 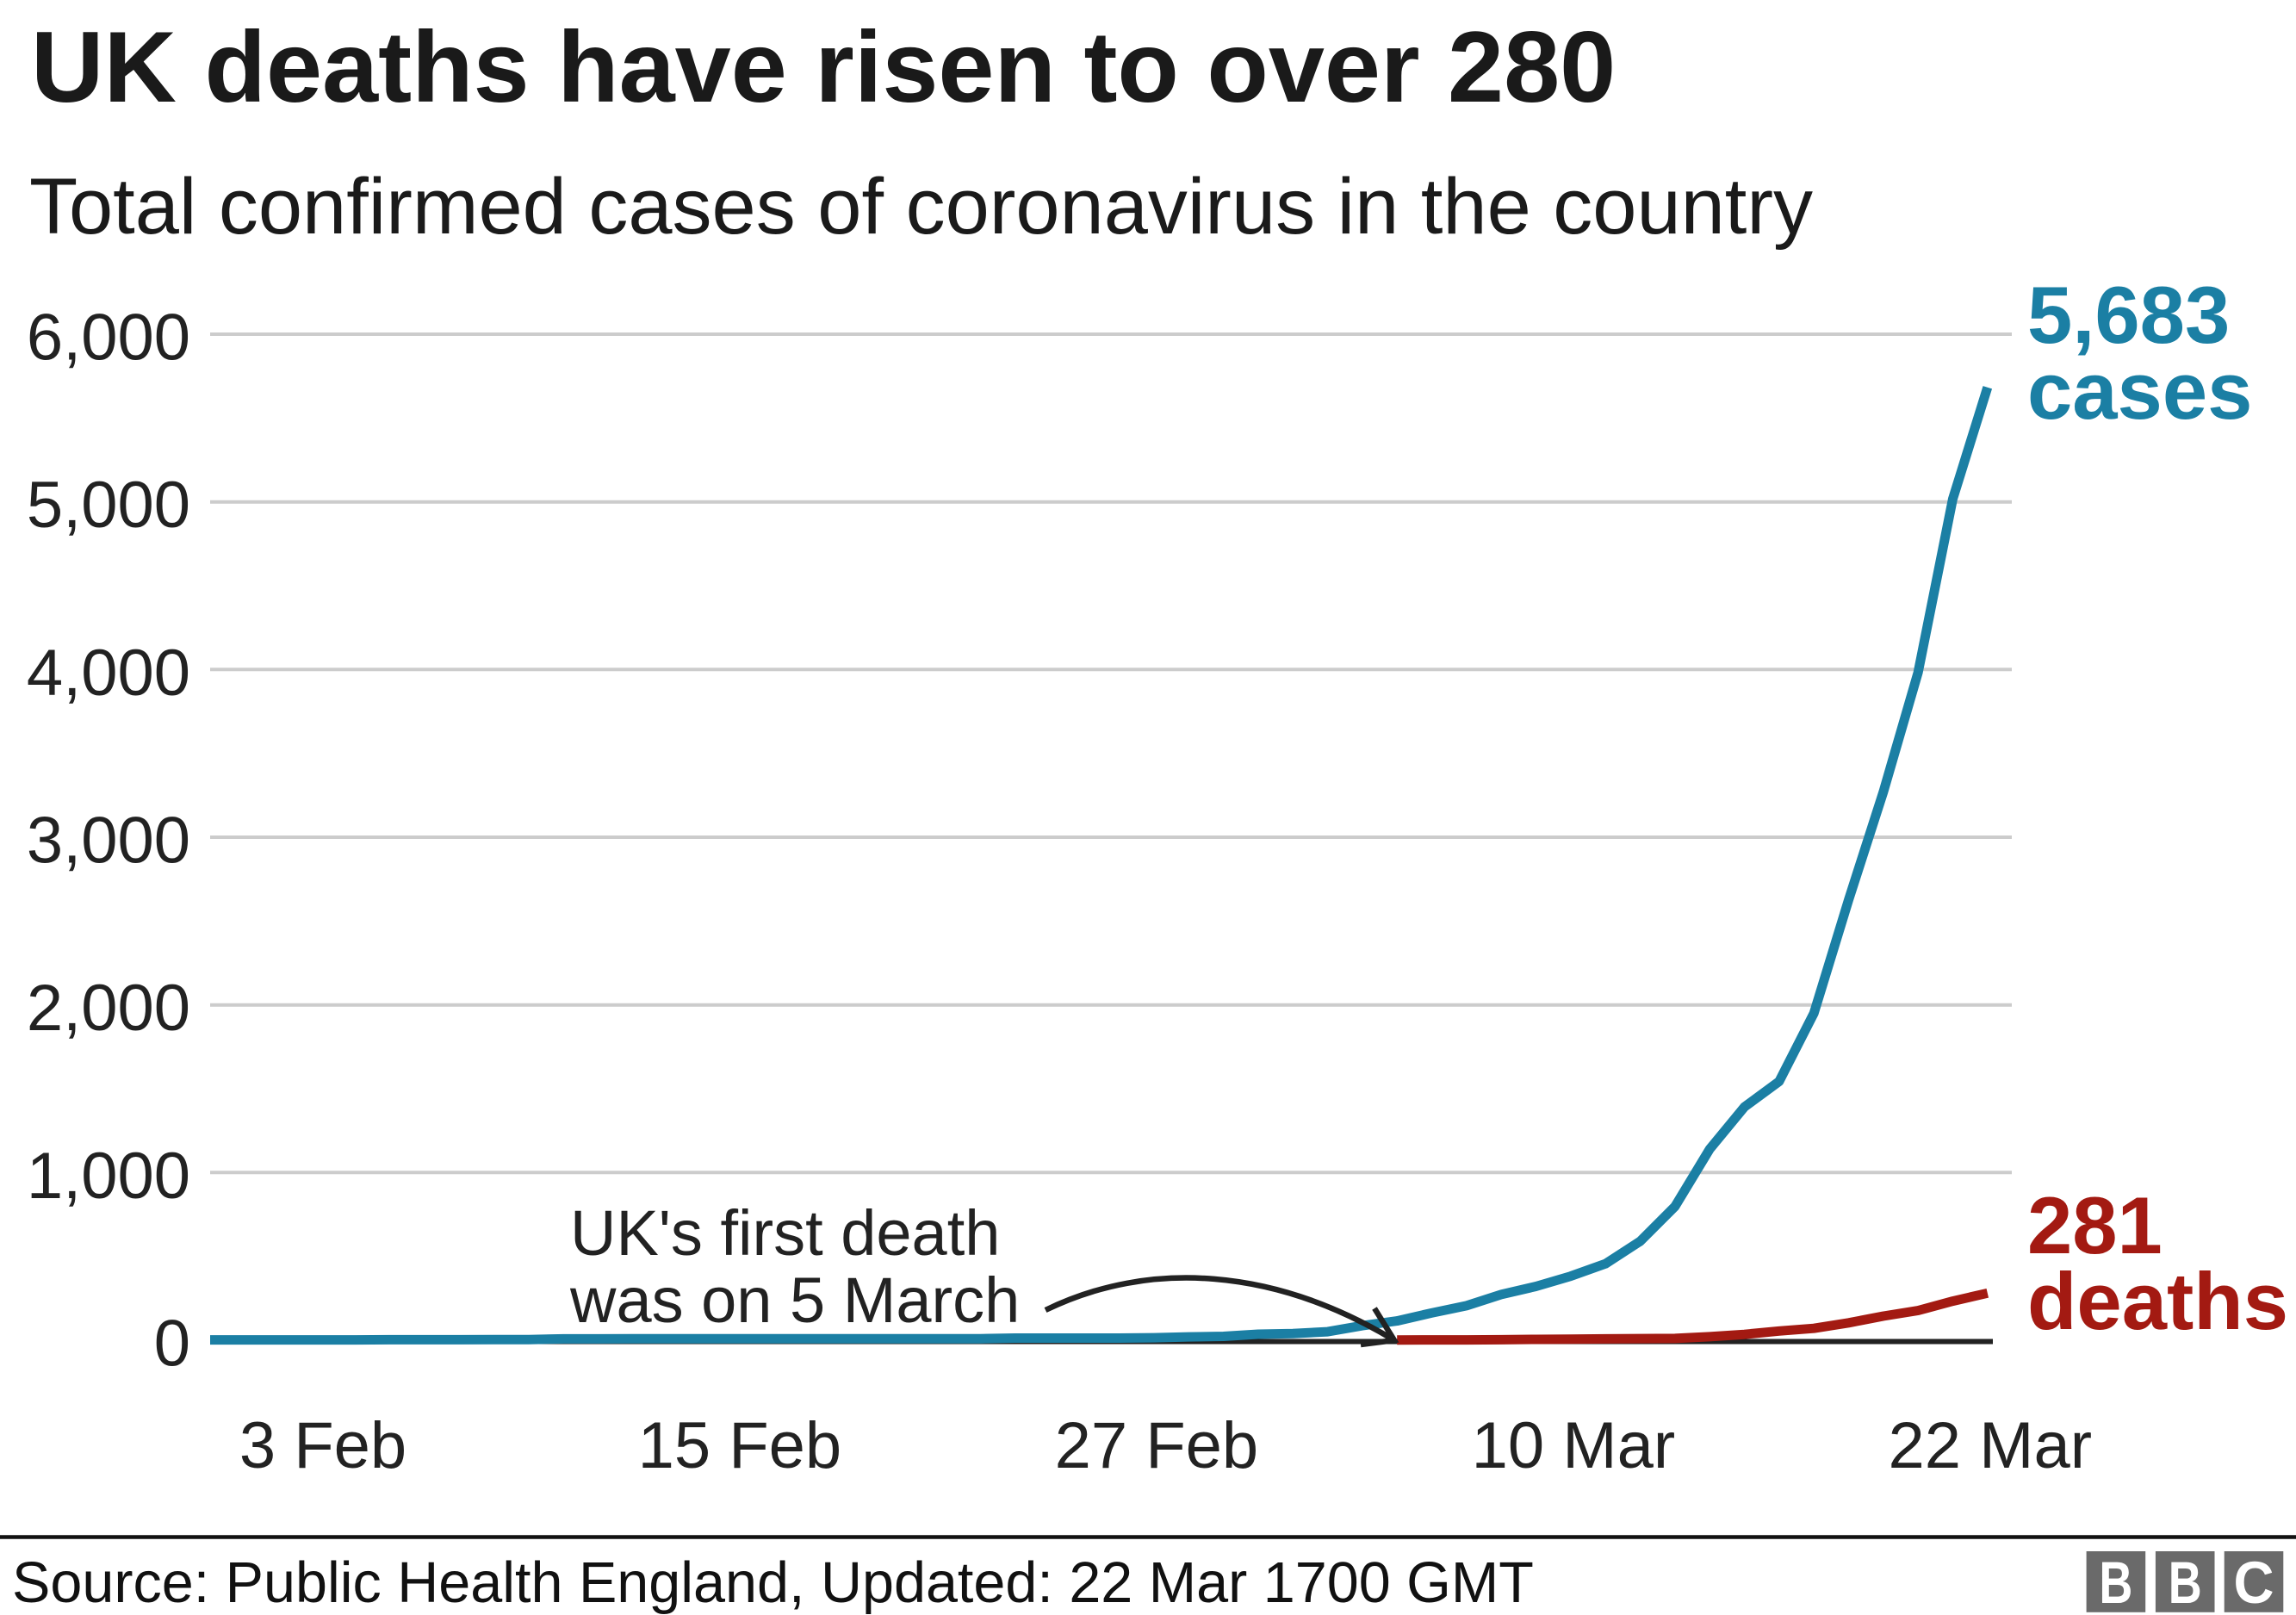 I want to click on svg-text: 6,000, so click(x=108, y=338).